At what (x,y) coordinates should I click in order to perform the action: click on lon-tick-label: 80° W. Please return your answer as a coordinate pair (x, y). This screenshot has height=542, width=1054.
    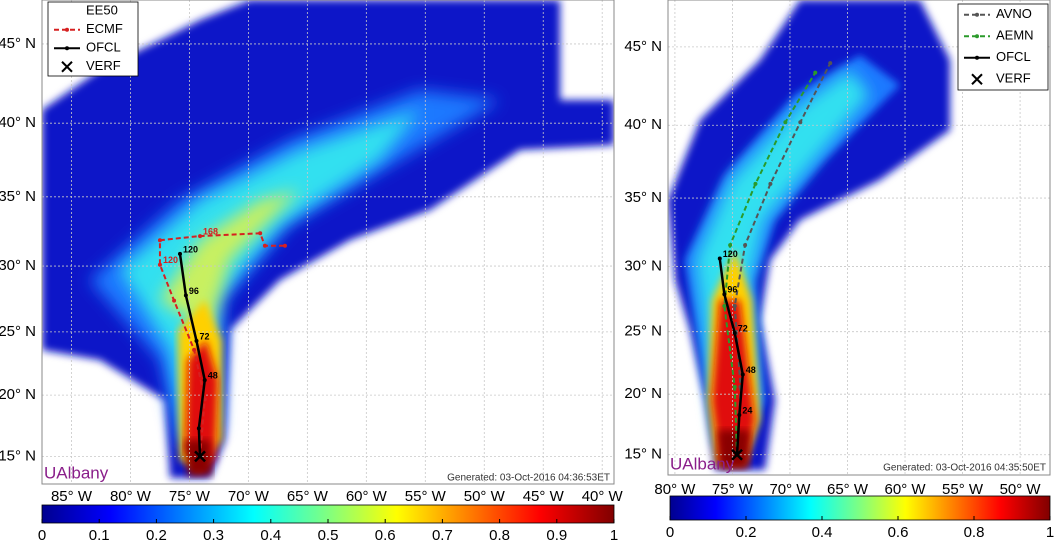
    Looking at the image, I should click on (131, 496).